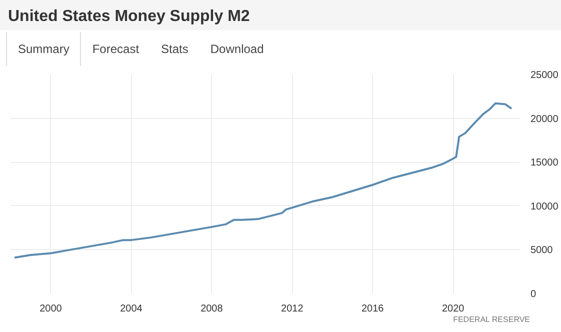 The width and height of the screenshot is (561, 332). I want to click on x-tick-label: 2008, so click(212, 309).